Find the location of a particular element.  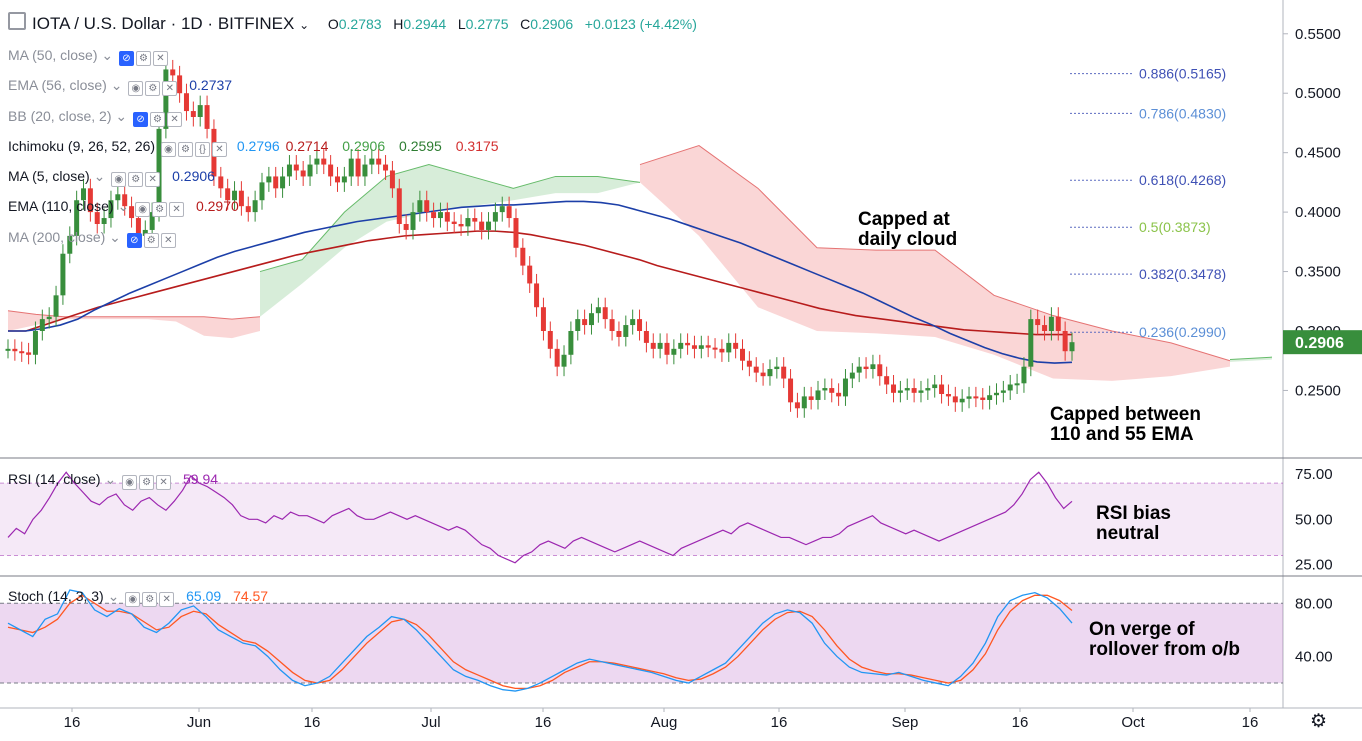

legend-bb: BB (20, close, 2) ⌄ ⊘ ⚙ ✕ is located at coordinates (95, 117).